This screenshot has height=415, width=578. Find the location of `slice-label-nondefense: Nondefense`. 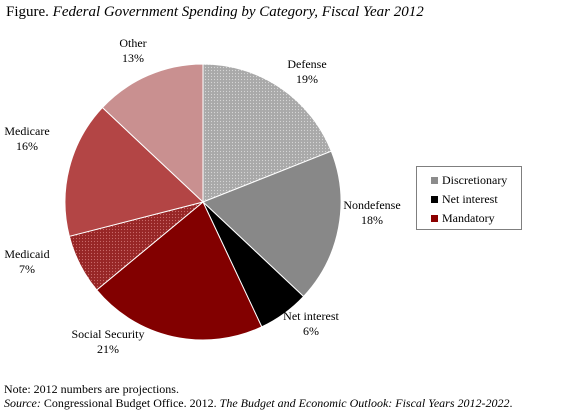

slice-label-nondefense: Nondefense is located at coordinates (371, 205).